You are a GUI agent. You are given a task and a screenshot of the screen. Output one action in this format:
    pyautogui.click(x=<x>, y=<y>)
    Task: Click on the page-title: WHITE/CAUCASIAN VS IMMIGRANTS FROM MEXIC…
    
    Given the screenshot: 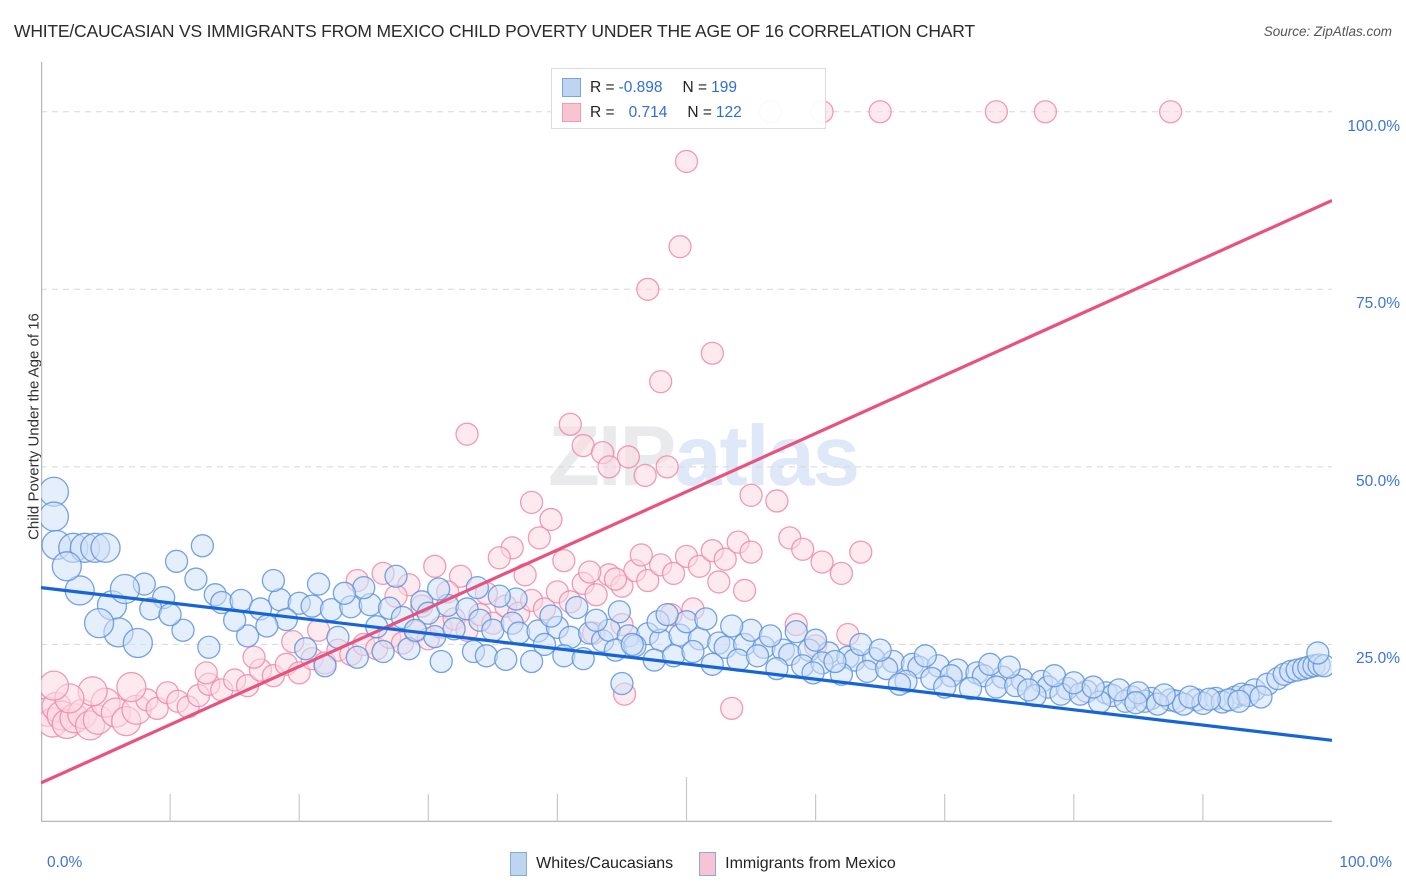 What is the action you would take?
    pyautogui.click(x=494, y=31)
    